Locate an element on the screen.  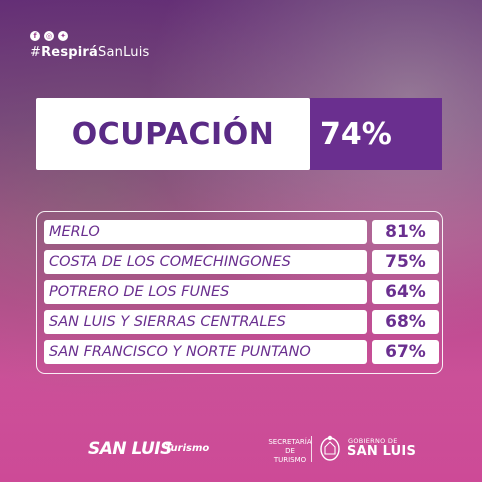
headline-value: 74% is located at coordinates (376, 134).